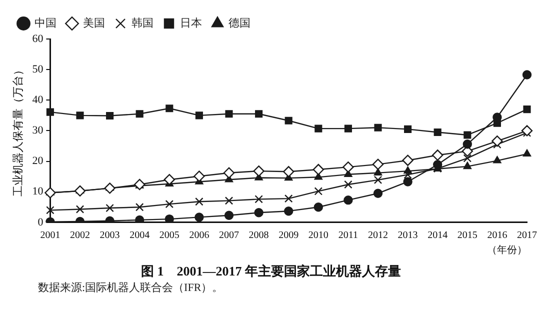 The image size is (548, 311). What do you see at coordinates (38, 38) in the screenshot?
I see `y-tick-label: 60` at bounding box center [38, 38].